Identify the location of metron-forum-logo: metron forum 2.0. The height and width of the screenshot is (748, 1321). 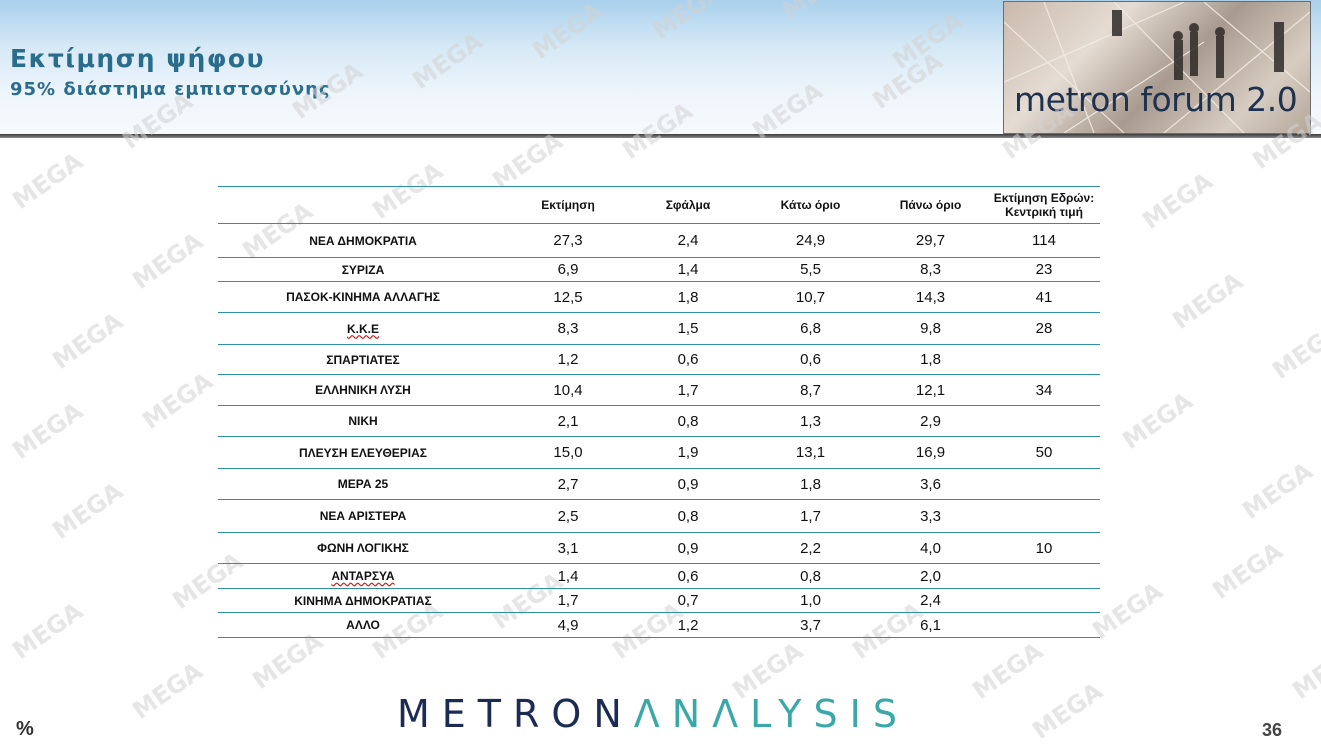
(1157, 67).